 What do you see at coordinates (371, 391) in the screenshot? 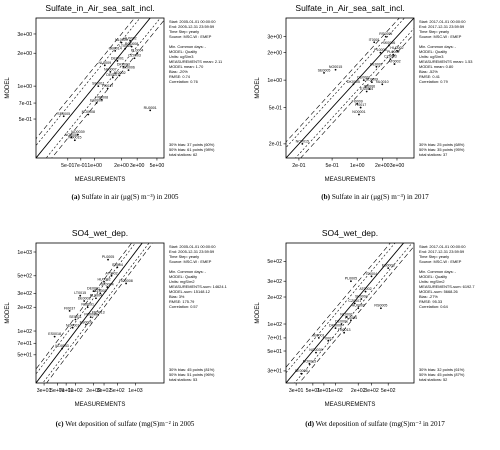
I see `x-tick-label-d-5: 3e+02` at bounding box center [371, 391].